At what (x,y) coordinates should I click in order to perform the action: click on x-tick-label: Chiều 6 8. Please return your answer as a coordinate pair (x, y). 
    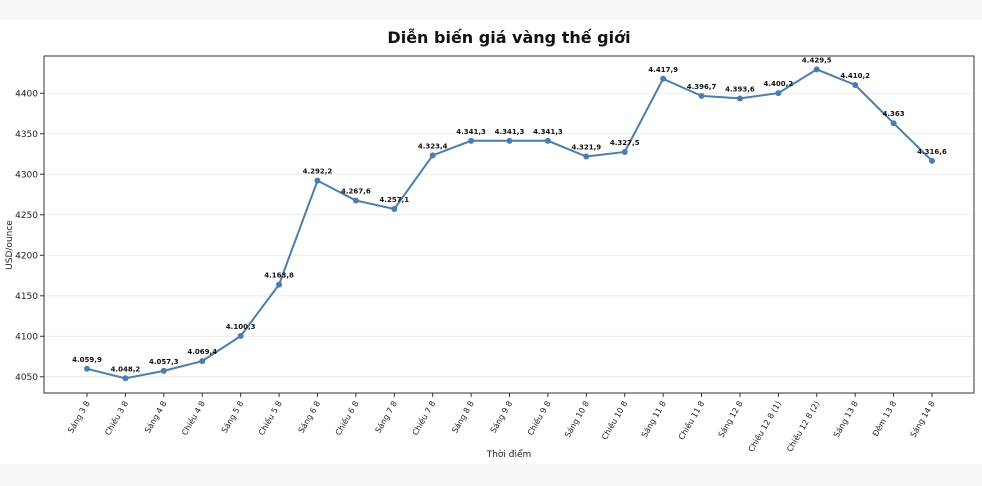
    Looking at the image, I should click on (347, 418).